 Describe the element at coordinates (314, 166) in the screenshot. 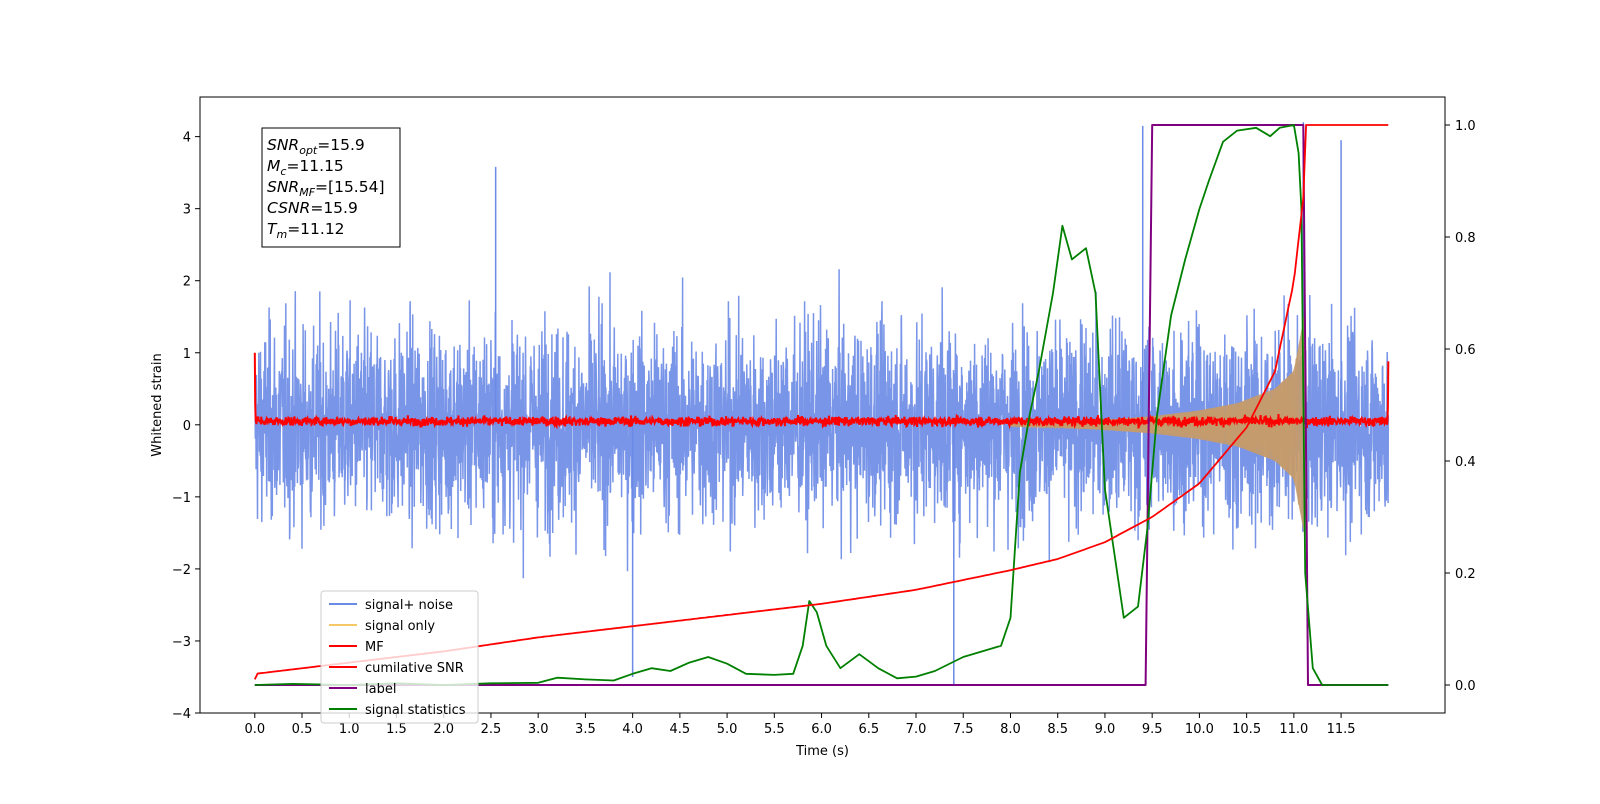

I see `info-value: =11.15` at that location.